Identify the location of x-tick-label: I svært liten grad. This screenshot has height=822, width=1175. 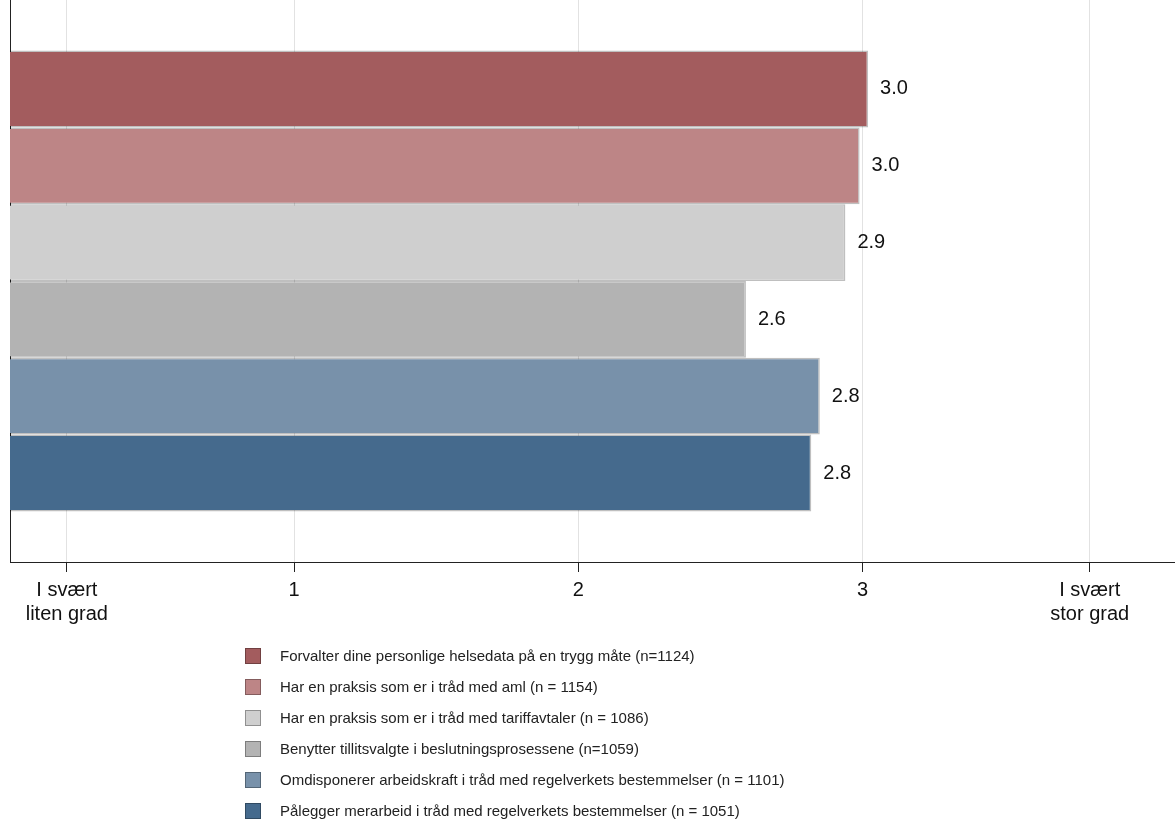
(66, 600).